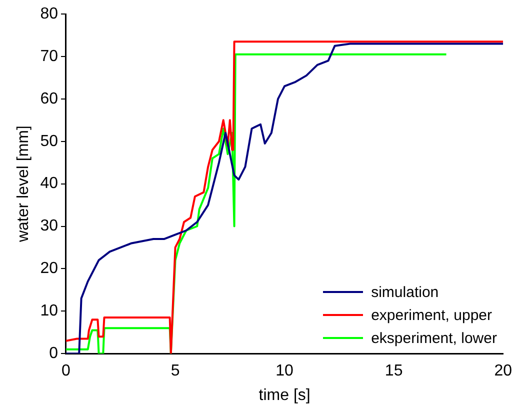 The height and width of the screenshot is (413, 515). I want to click on legend-label: simulation, so click(405, 292).